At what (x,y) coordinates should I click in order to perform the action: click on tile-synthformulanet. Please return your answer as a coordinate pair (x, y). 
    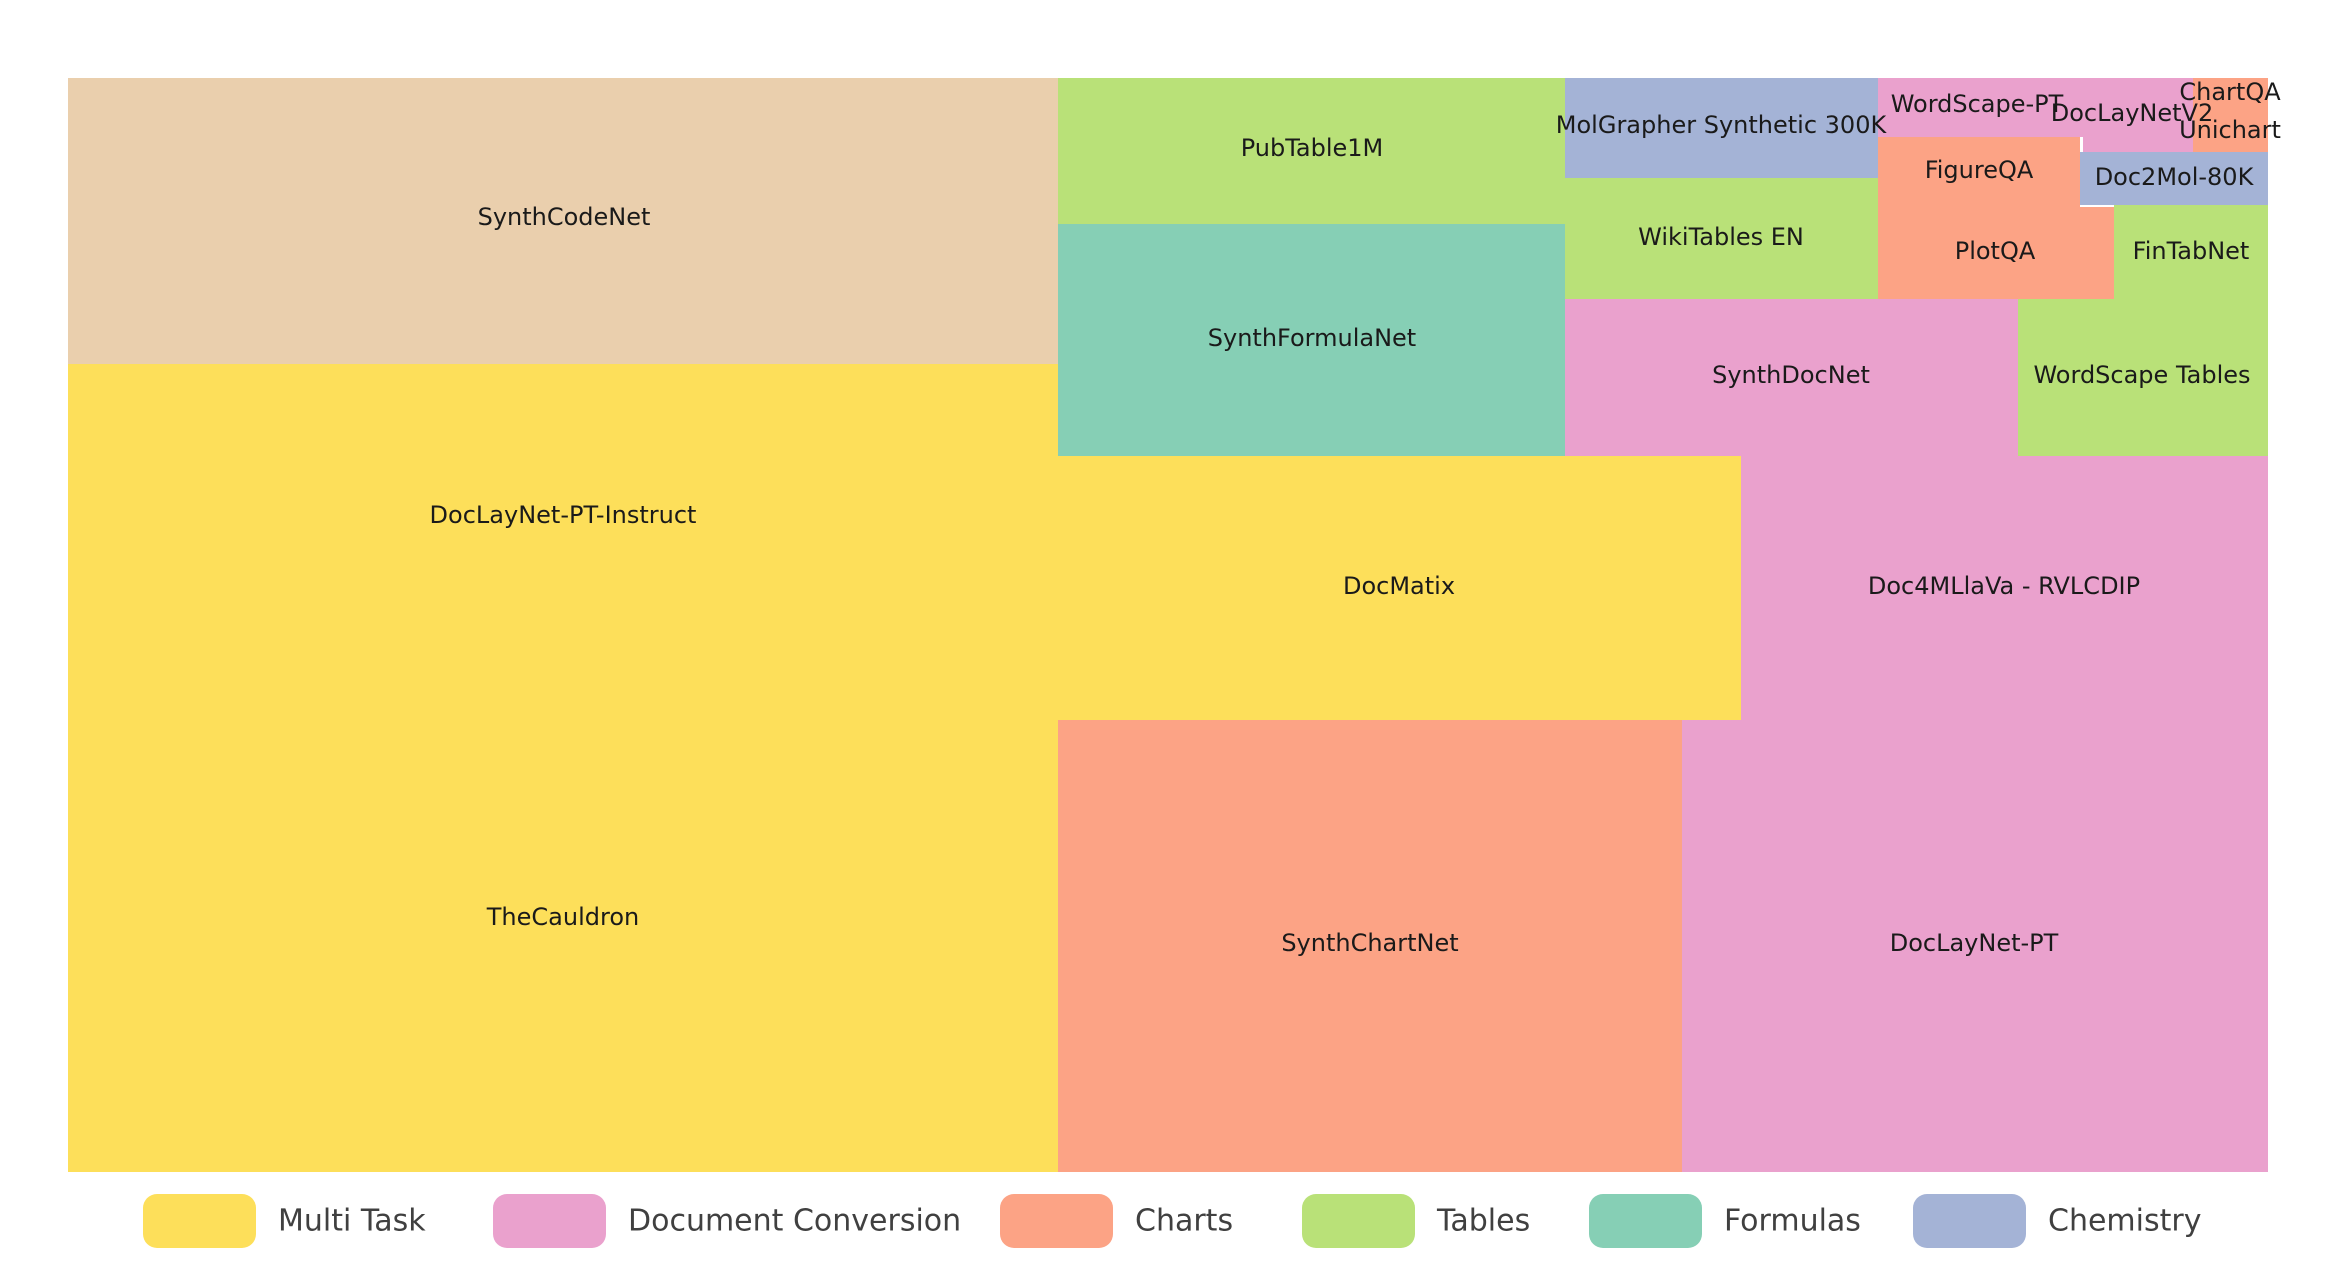
    Looking at the image, I should click on (1311, 340).